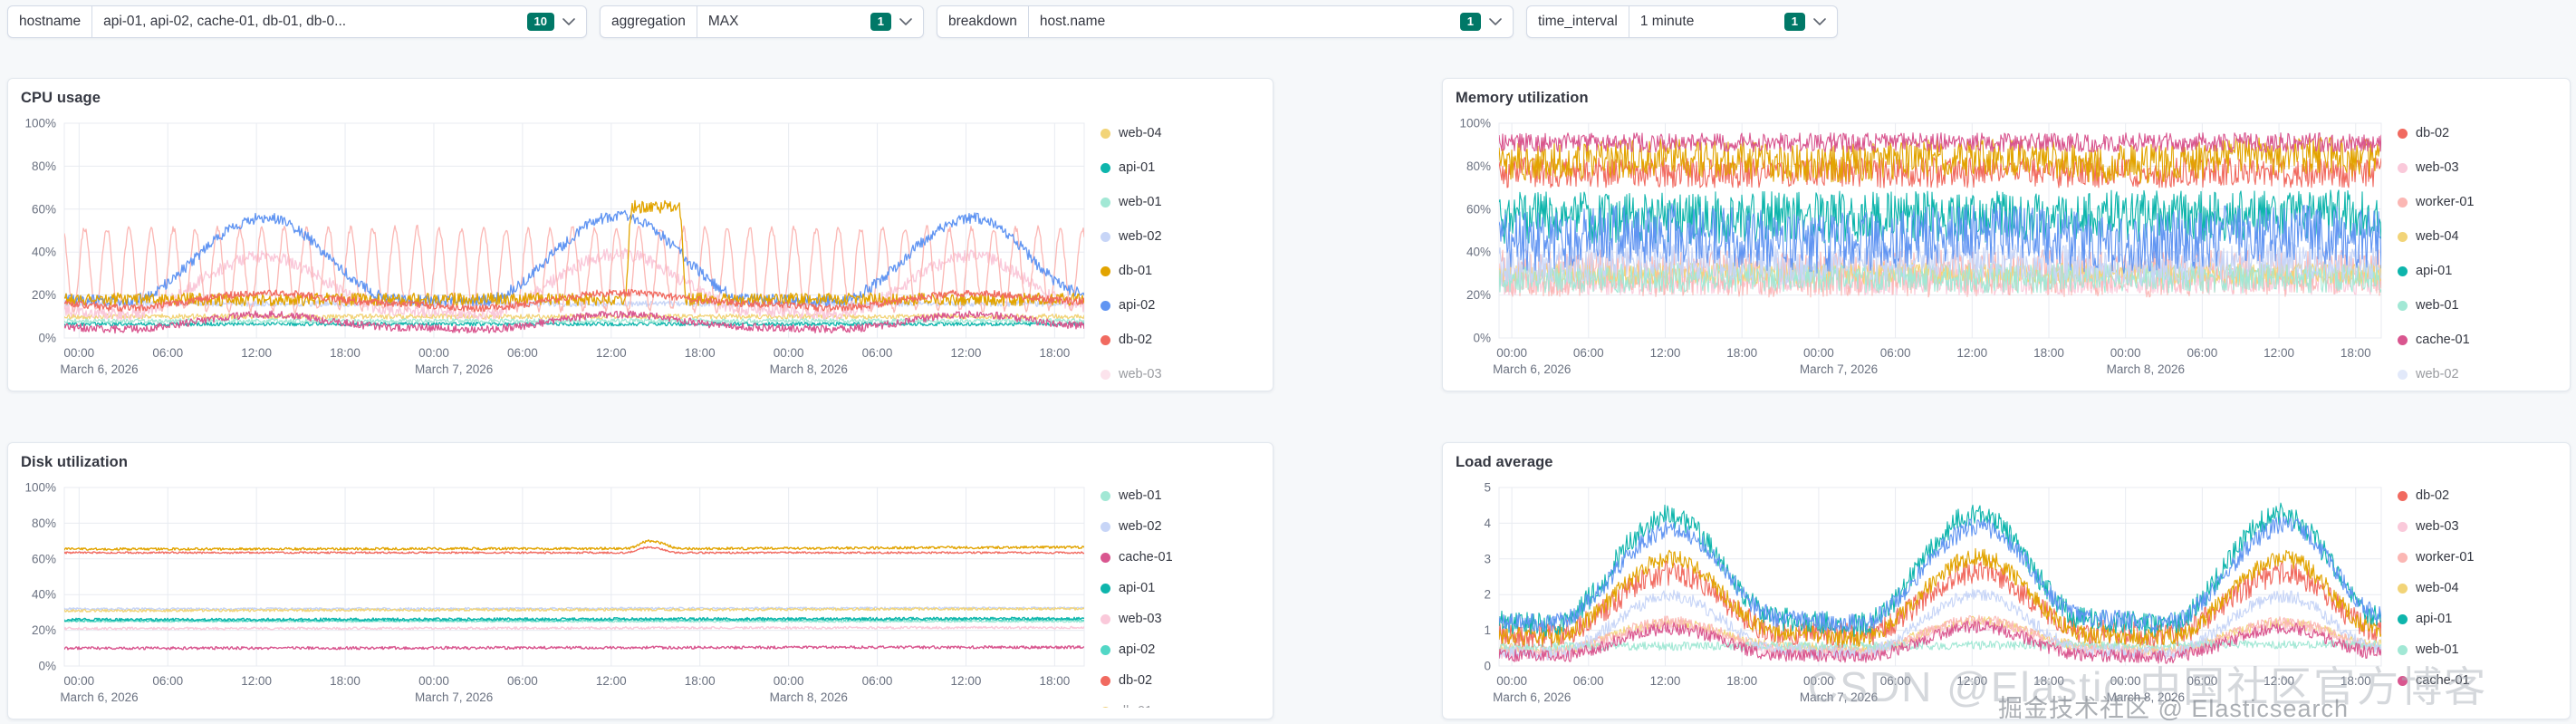 Image resolution: width=2576 pixels, height=724 pixels. Describe the element at coordinates (1487, 488) in the screenshot. I see `svg-text: 5` at that location.